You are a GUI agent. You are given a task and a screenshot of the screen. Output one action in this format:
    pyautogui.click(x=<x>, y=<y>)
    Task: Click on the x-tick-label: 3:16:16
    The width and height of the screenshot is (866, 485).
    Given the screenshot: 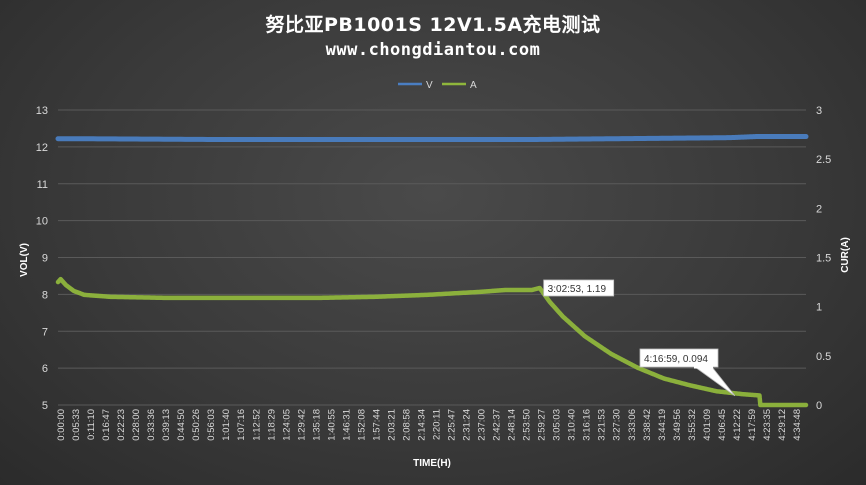 What is the action you would take?
    pyautogui.click(x=587, y=425)
    